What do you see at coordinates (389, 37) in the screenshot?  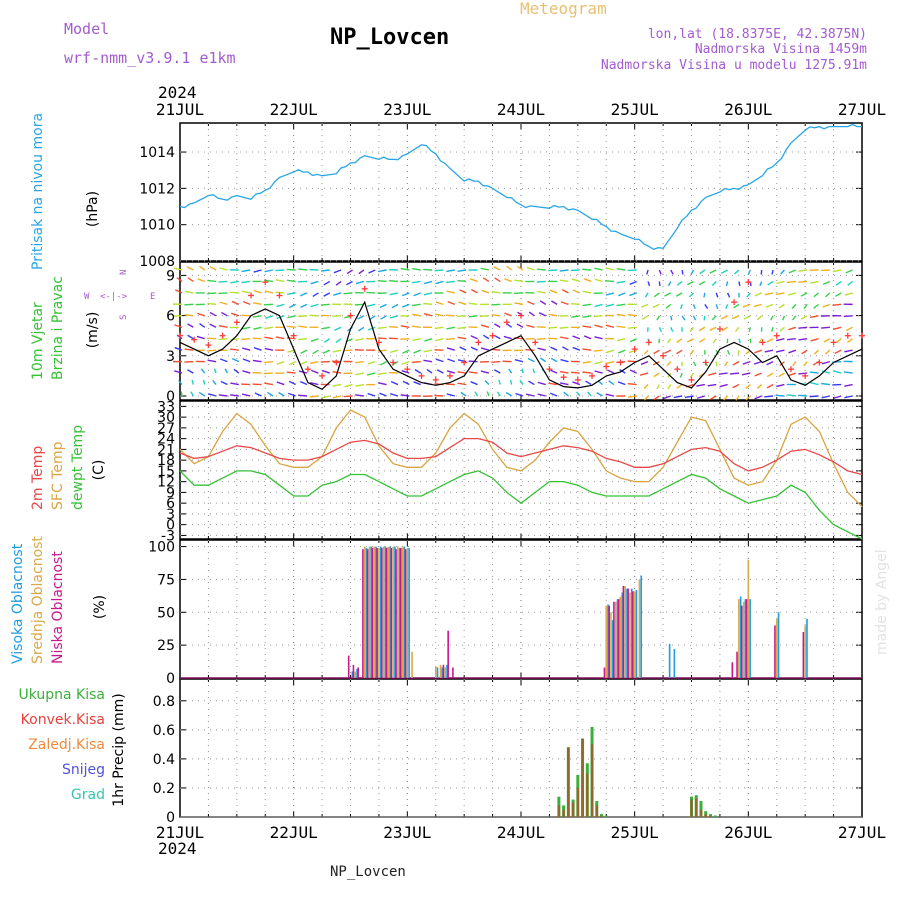 I see `station-title: NP_Lovcen` at bounding box center [389, 37].